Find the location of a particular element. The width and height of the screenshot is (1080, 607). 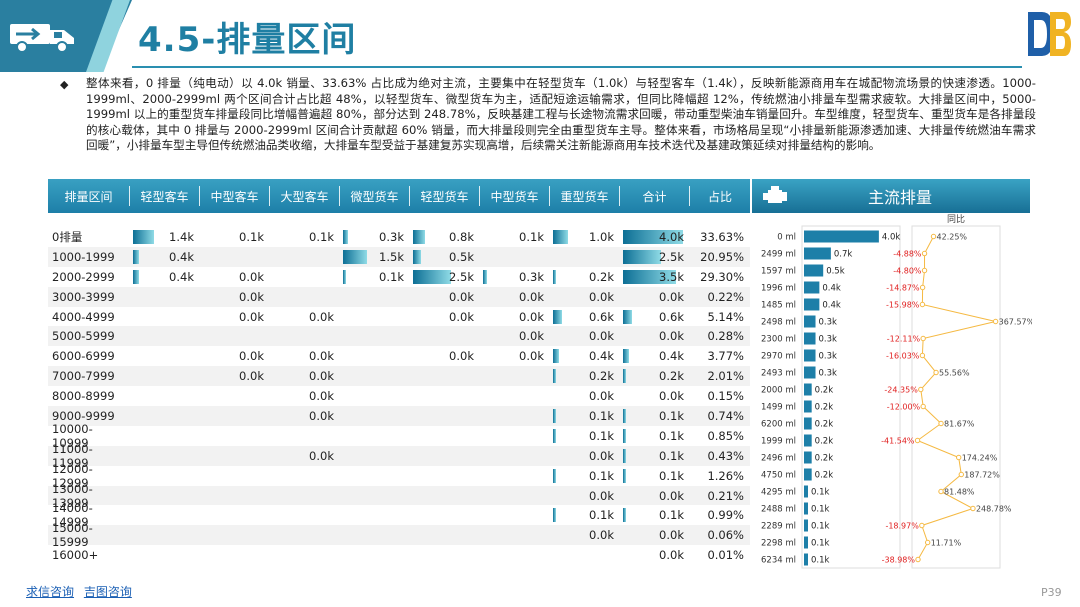

row-label: 8000-8999 is located at coordinates (83, 396).